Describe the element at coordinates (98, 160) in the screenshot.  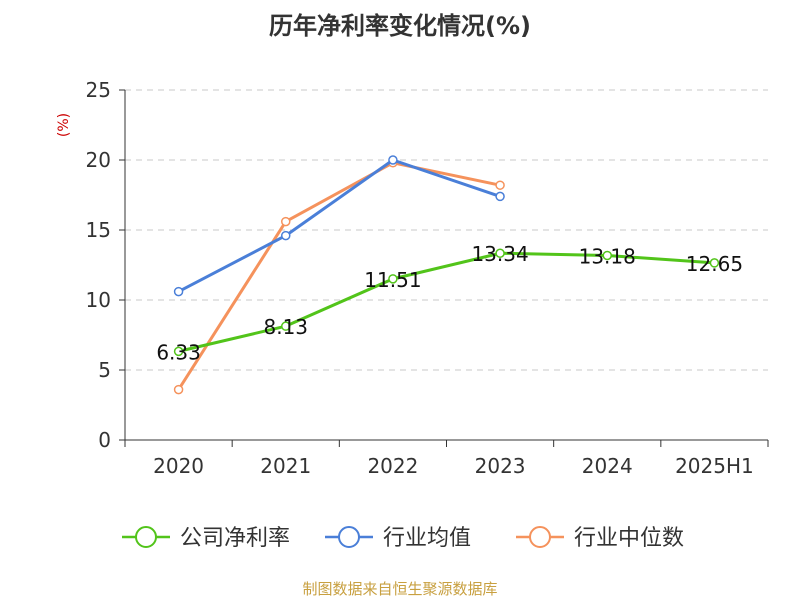
I see `y-tick-label: 20` at that location.